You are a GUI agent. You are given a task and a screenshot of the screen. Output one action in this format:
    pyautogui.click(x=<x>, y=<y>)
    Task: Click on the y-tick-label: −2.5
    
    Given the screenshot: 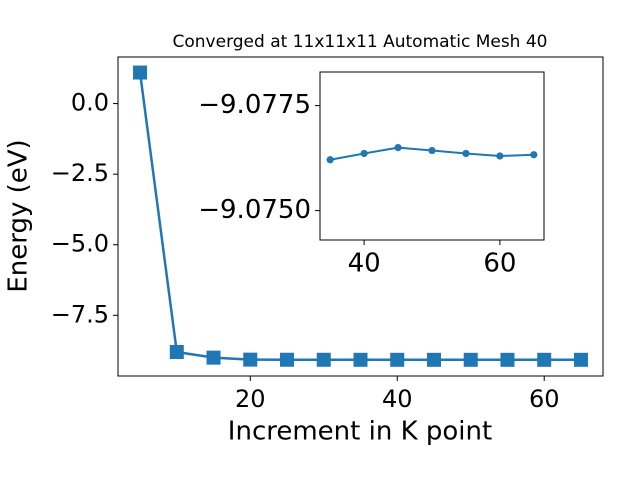 What is the action you would take?
    pyautogui.click(x=80, y=173)
    